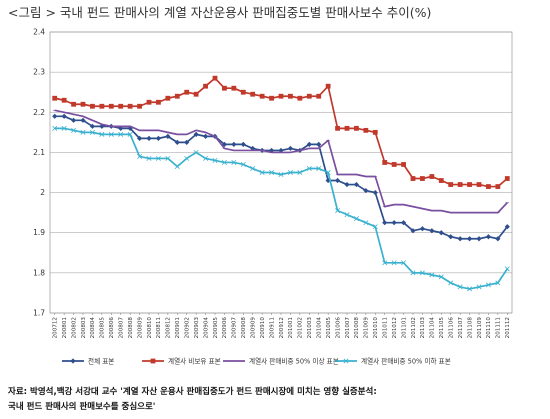  Describe the element at coordinates (178, 328) in the screenshot. I see `x-tick-label: 200901` at that location.